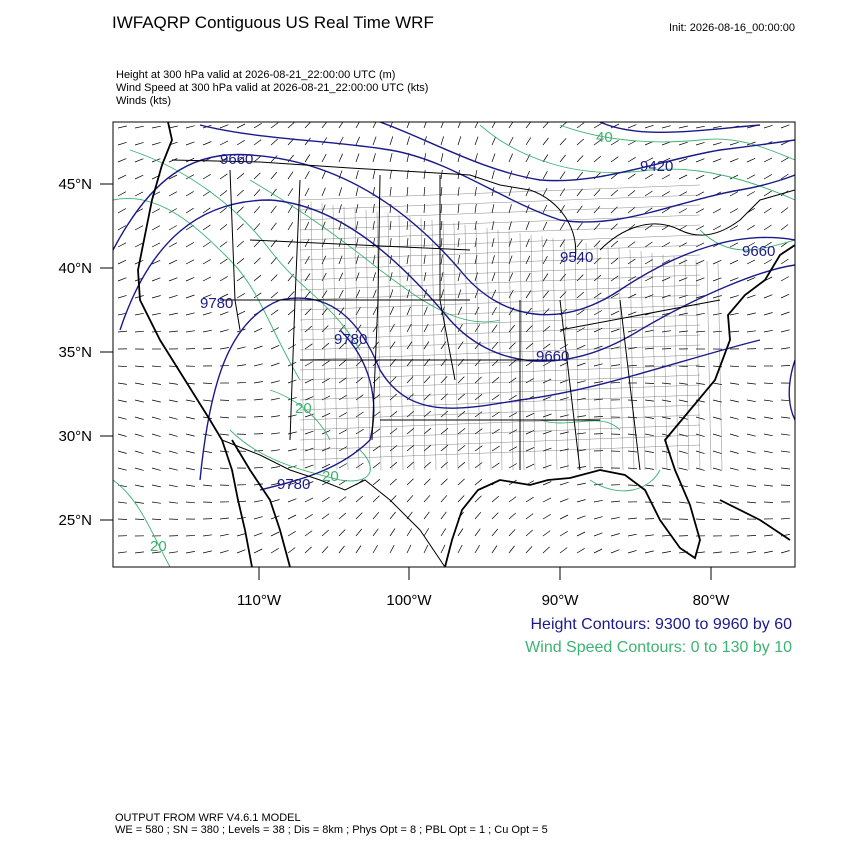 This screenshot has width=850, height=855. What do you see at coordinates (712, 600) in the screenshot?
I see `lon-label: 80°W` at bounding box center [712, 600].